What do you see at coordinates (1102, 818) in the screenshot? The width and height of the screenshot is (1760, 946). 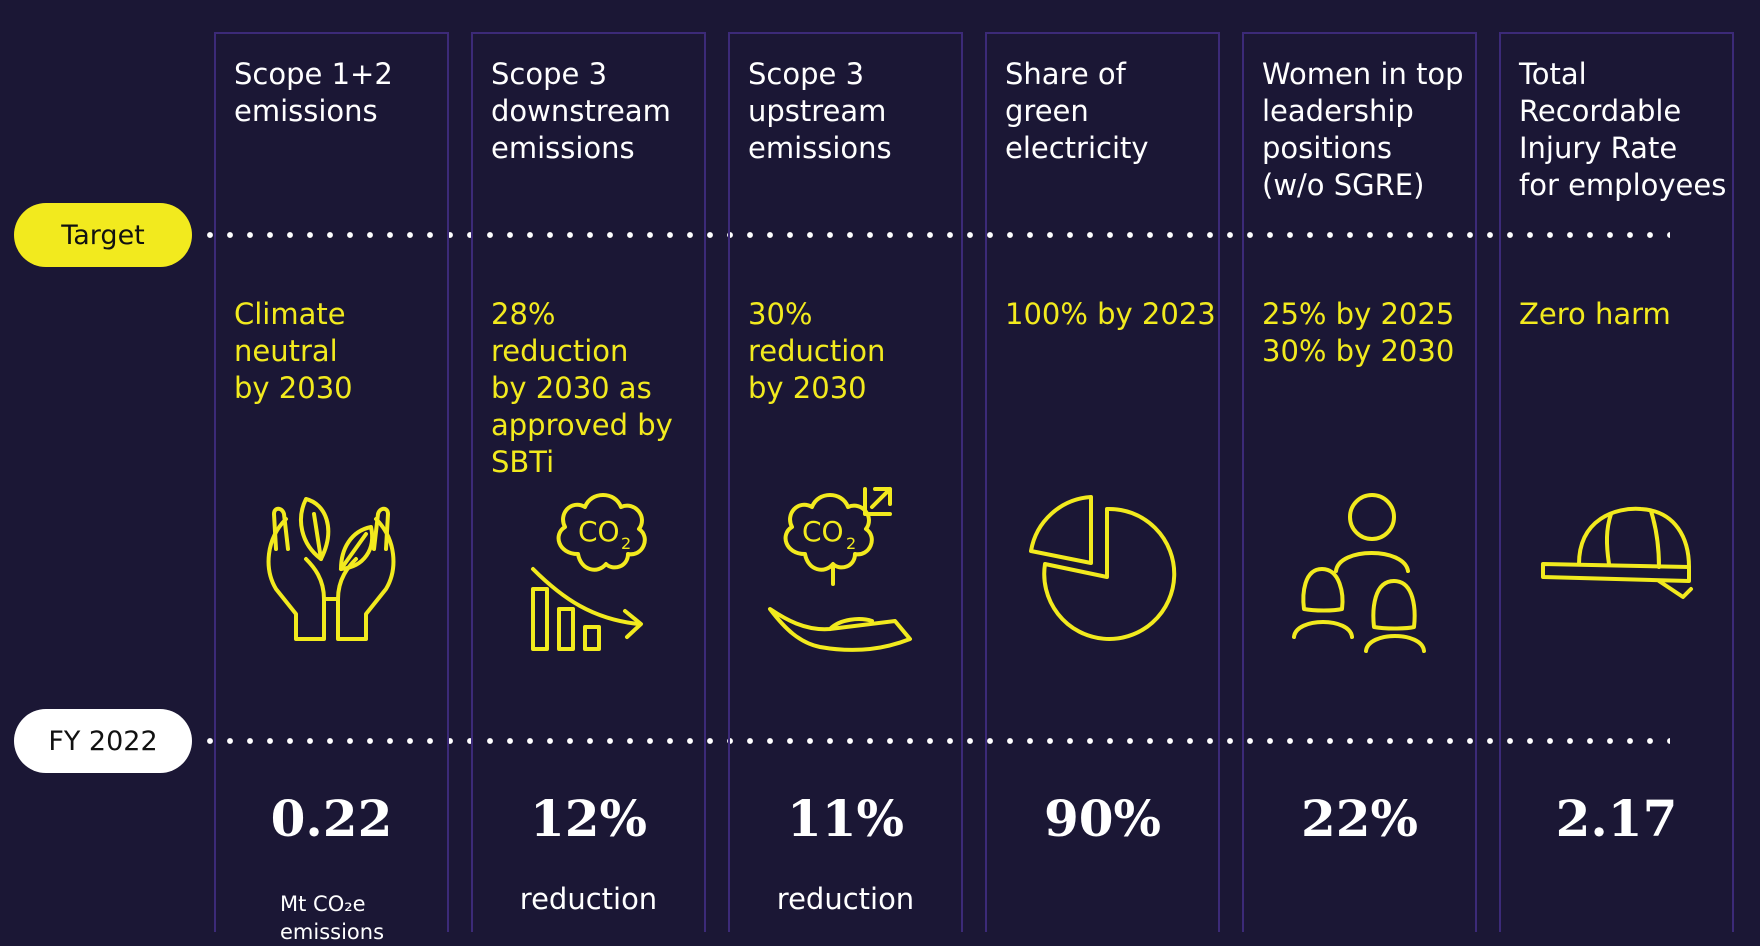 I see `fy-value: 90%` at bounding box center [1102, 818].